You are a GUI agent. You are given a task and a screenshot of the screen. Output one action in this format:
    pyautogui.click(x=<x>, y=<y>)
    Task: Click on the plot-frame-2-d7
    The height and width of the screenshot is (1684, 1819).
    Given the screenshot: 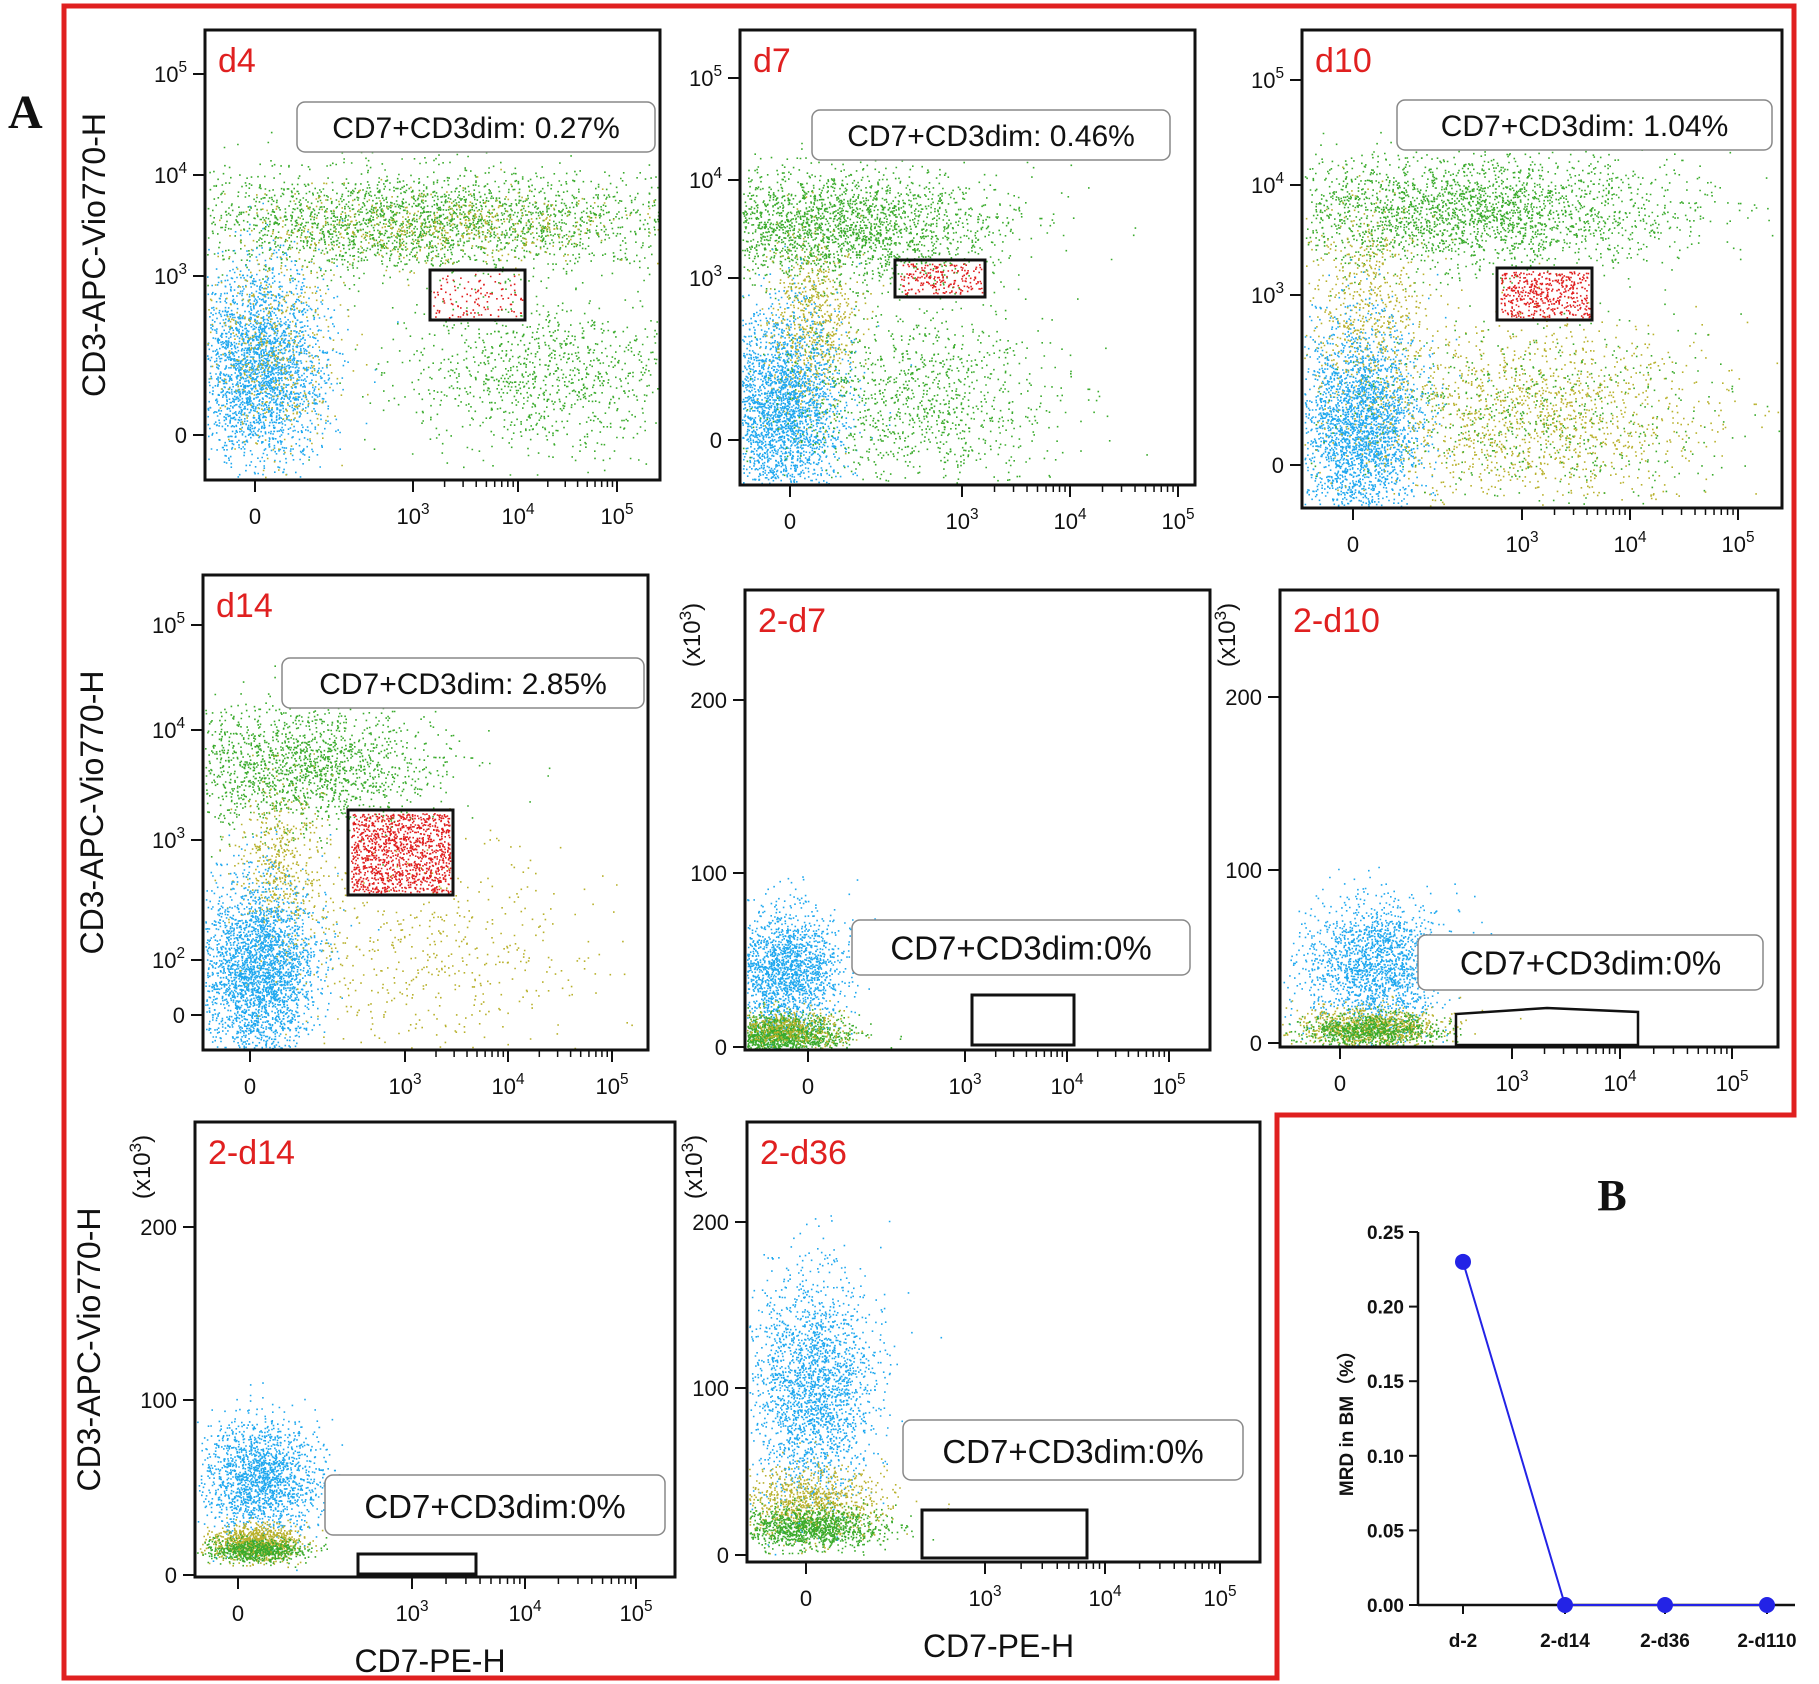 What is the action you would take?
    pyautogui.click(x=977, y=820)
    